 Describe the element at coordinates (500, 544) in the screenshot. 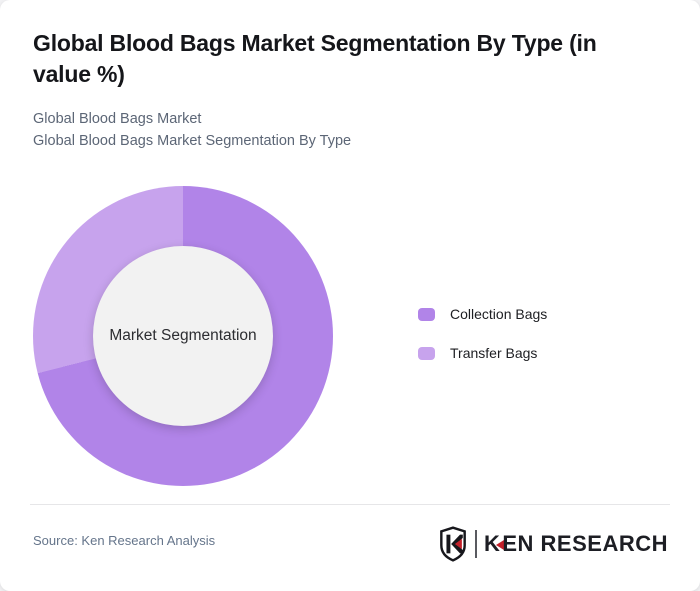

I see `logo-red-triangle-icon` at that location.